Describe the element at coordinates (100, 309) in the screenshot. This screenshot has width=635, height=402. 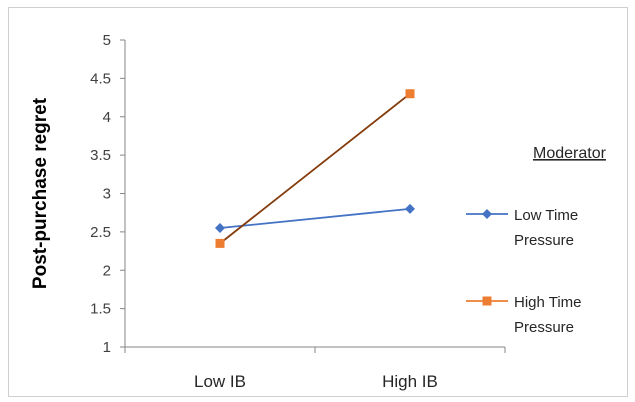
I see `y-tick-label: 1.5` at that location.